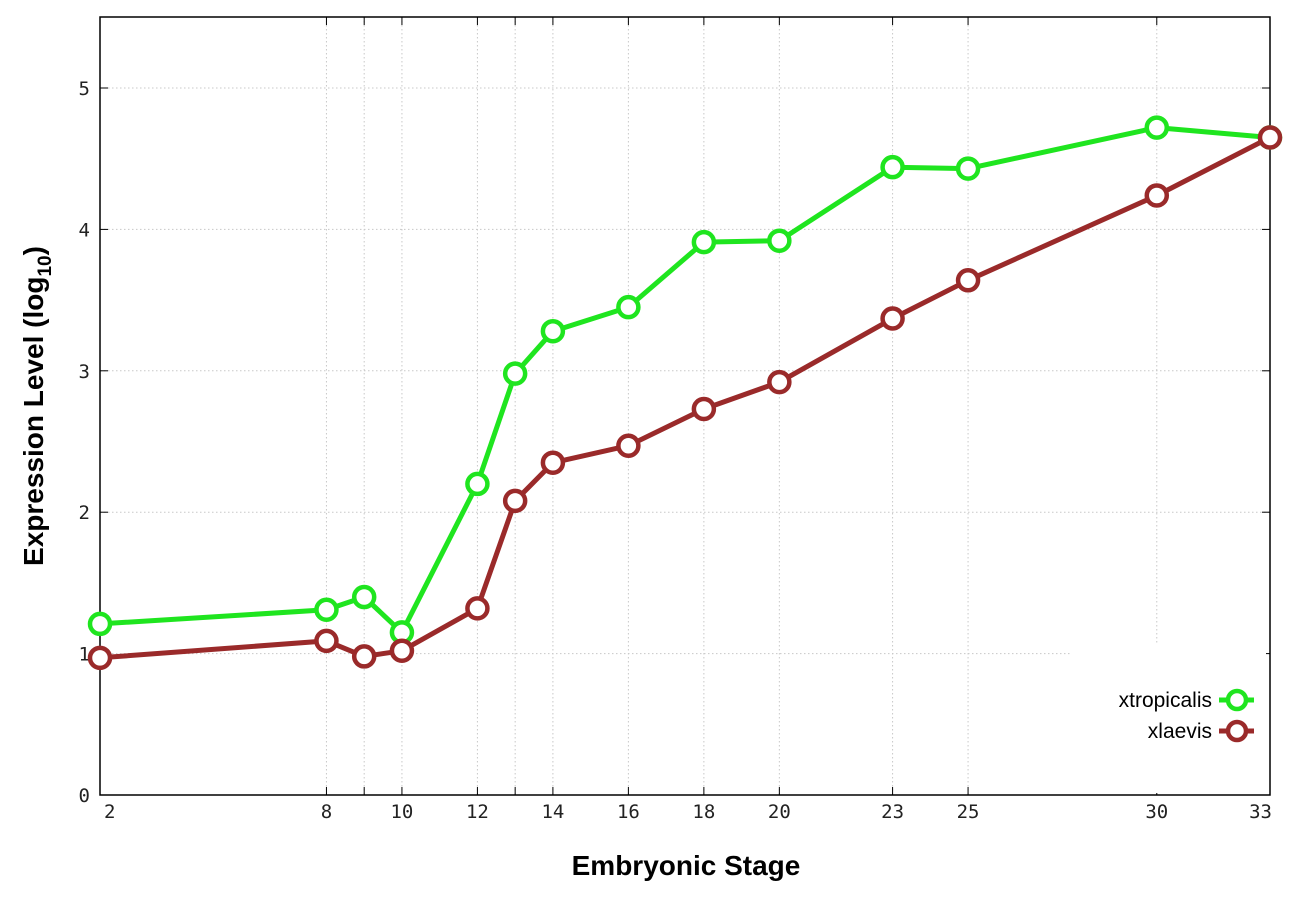 The width and height of the screenshot is (1296, 907). What do you see at coordinates (84, 796) in the screenshot?
I see `y-tick-label: 0` at bounding box center [84, 796].